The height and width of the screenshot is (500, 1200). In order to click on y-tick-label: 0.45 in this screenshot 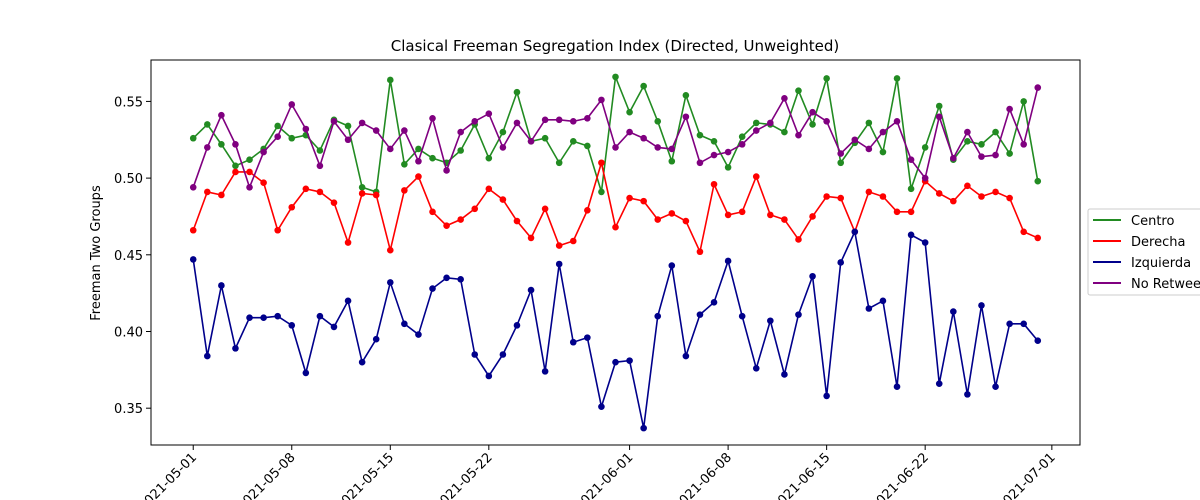, I will do `click(128, 256)`.